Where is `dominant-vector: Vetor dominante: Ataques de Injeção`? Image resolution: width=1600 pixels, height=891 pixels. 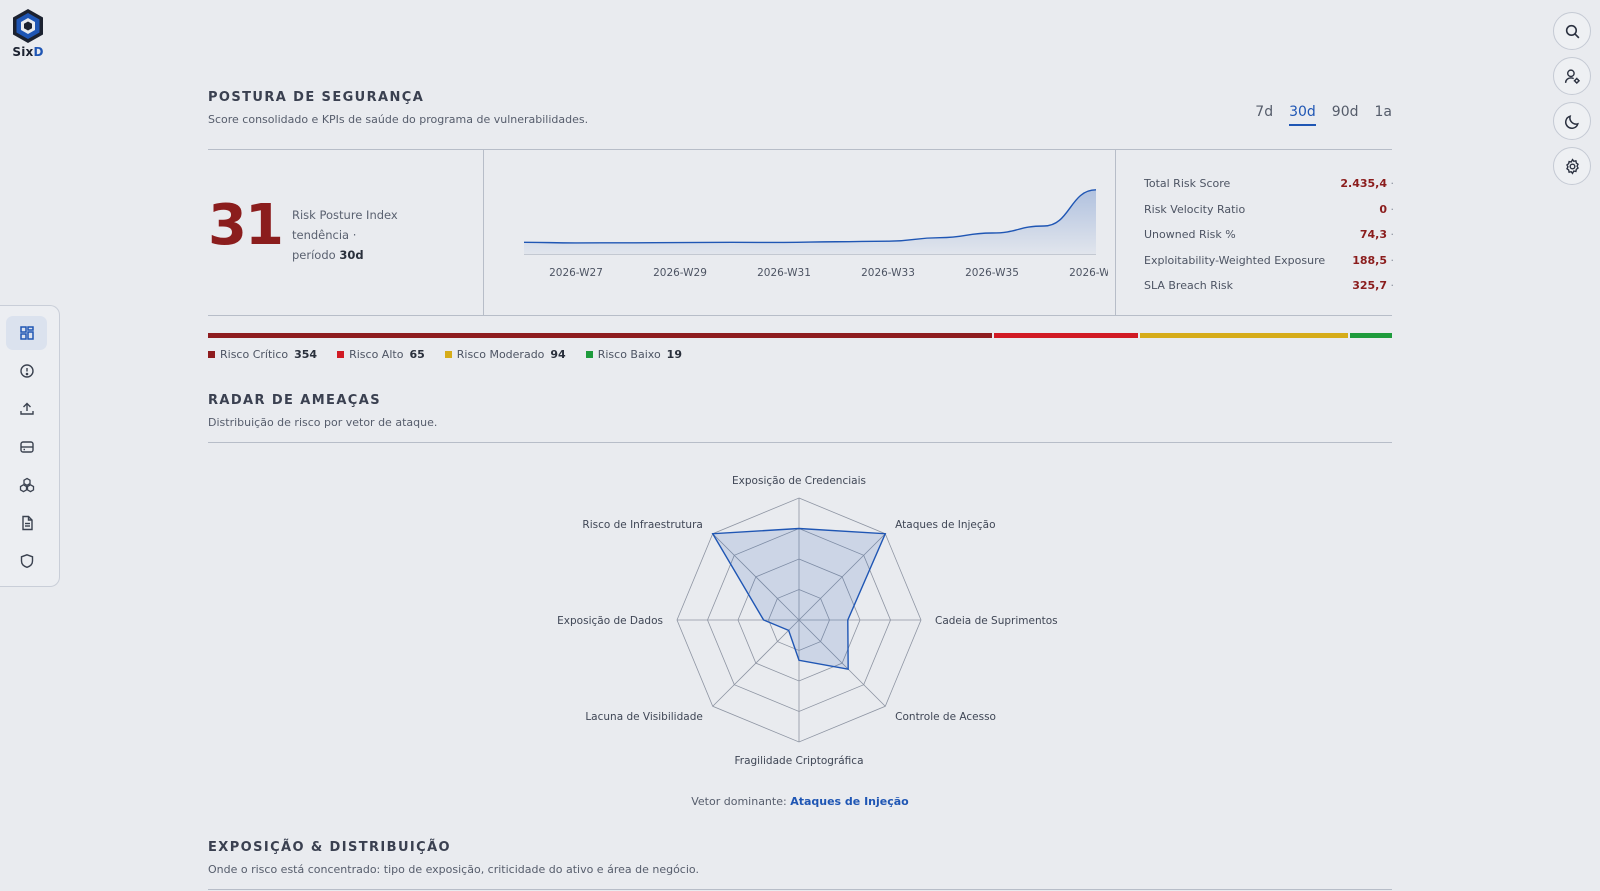 dominant-vector: Vetor dominante: Ataques de Injeção is located at coordinates (800, 801).